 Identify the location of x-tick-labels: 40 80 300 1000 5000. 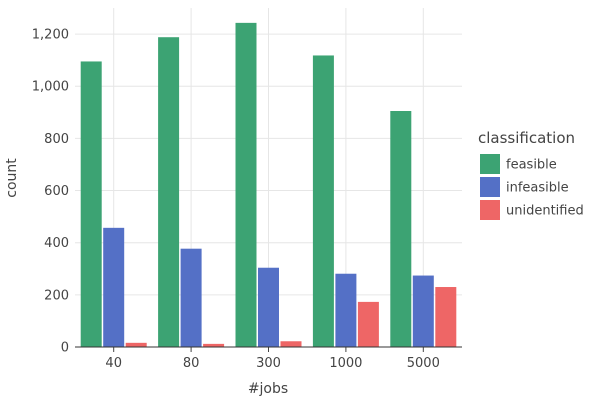
(272, 363).